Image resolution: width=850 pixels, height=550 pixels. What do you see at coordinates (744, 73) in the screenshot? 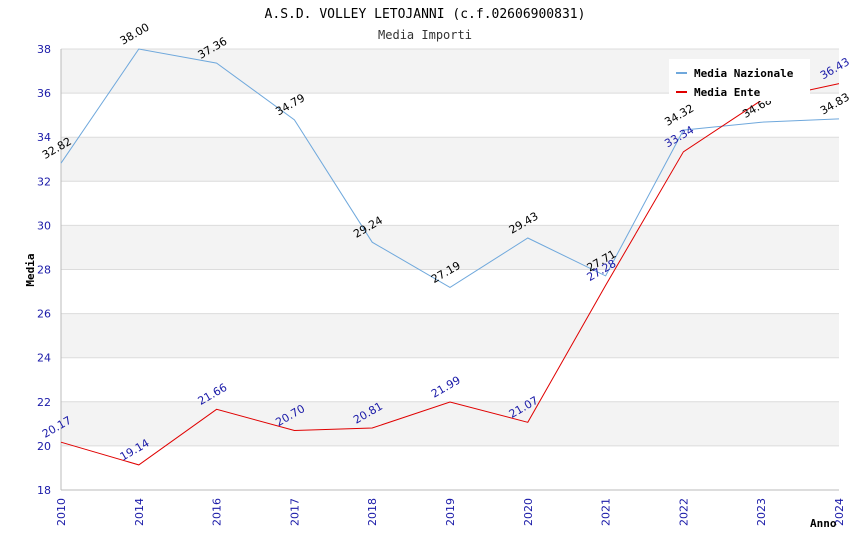
I see `legend-entry: Media Nazionale` at bounding box center [744, 73].